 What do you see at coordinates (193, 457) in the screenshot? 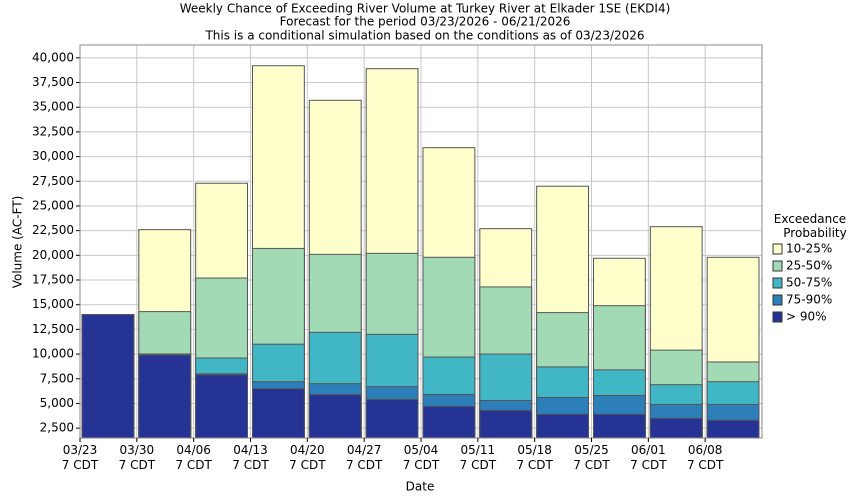
I see `x-tick-label: 04/06 7 CDT` at bounding box center [193, 457].